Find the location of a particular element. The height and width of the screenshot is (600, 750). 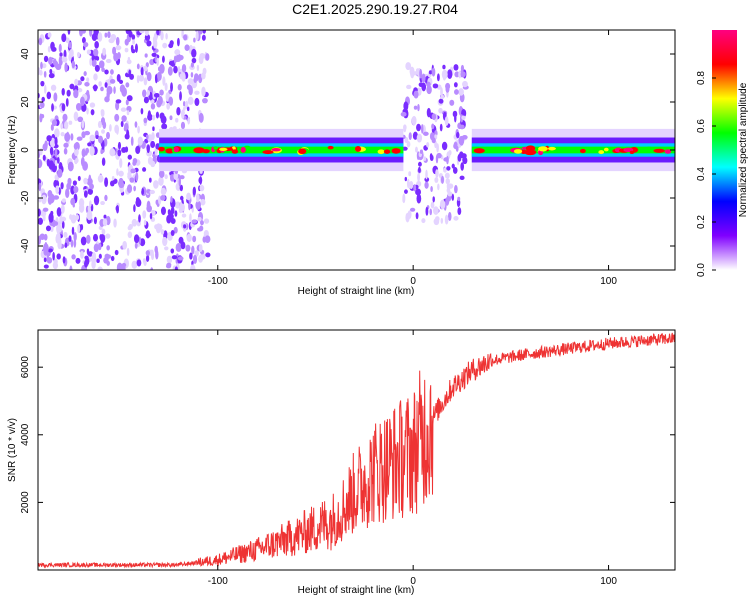

y-tick-label: 0 is located at coordinates (25, 150).